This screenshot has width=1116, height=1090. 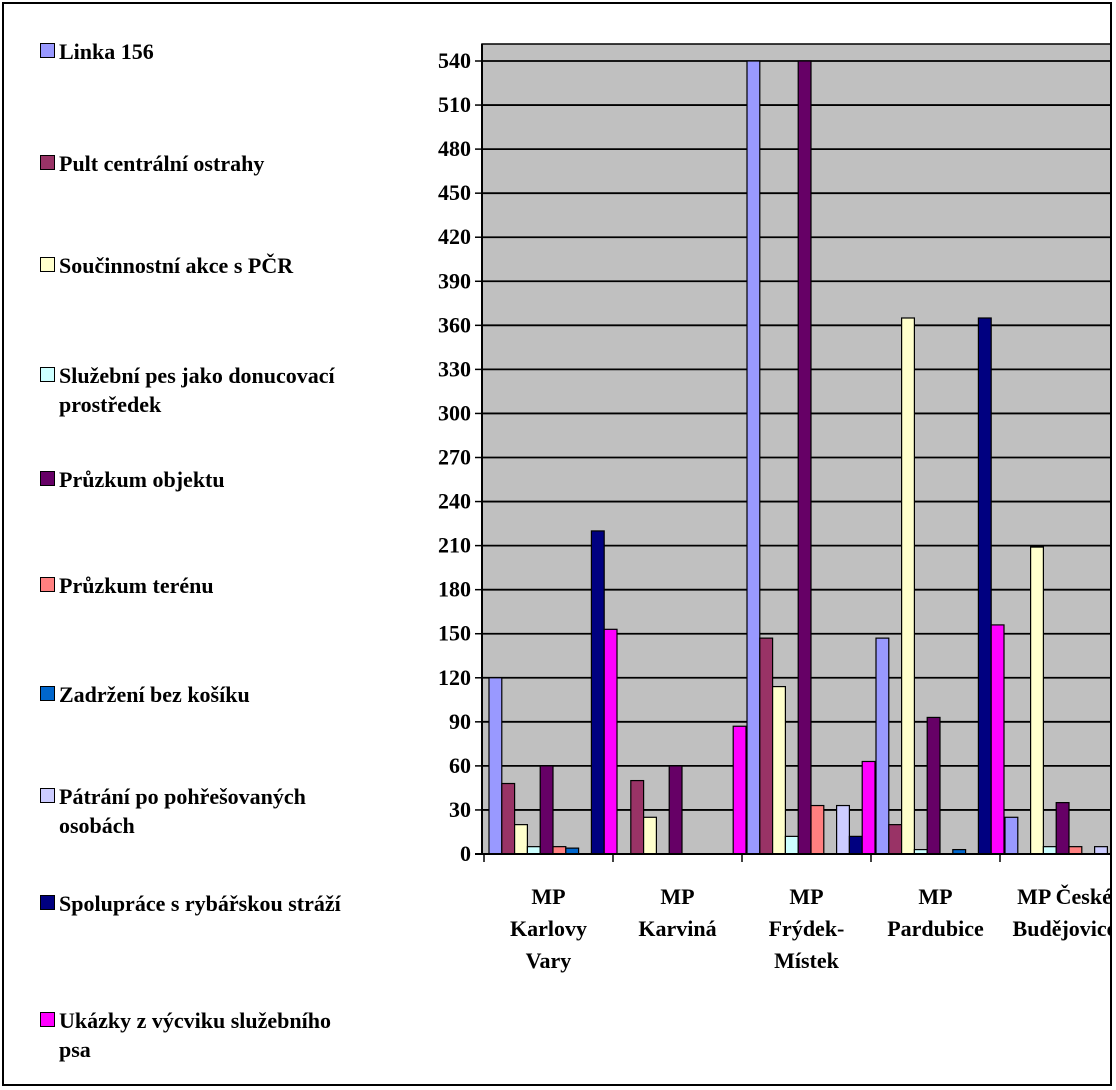 I want to click on y-tick-label: 90, so click(x=460, y=721).